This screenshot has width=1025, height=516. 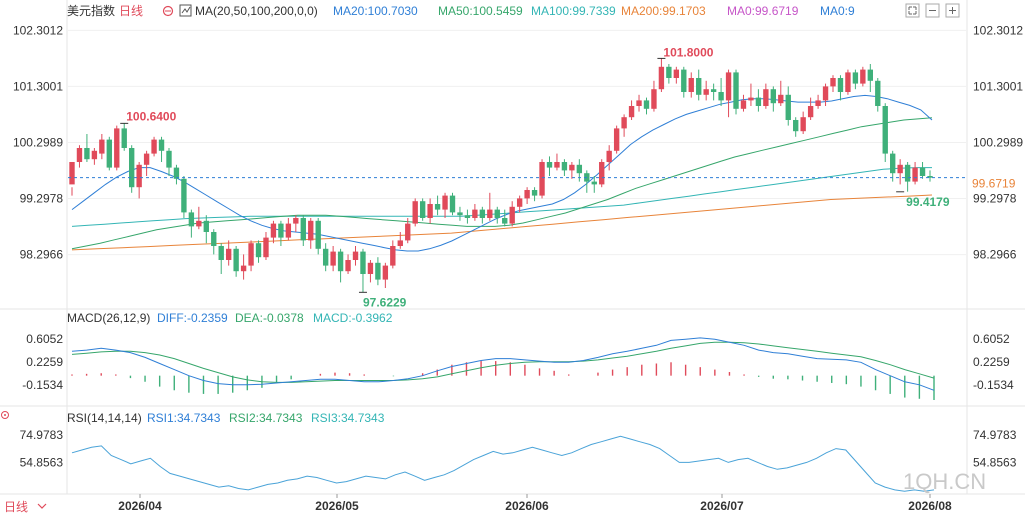 I want to click on rsi2-value: RSI2:34.7343, so click(x=266, y=418).